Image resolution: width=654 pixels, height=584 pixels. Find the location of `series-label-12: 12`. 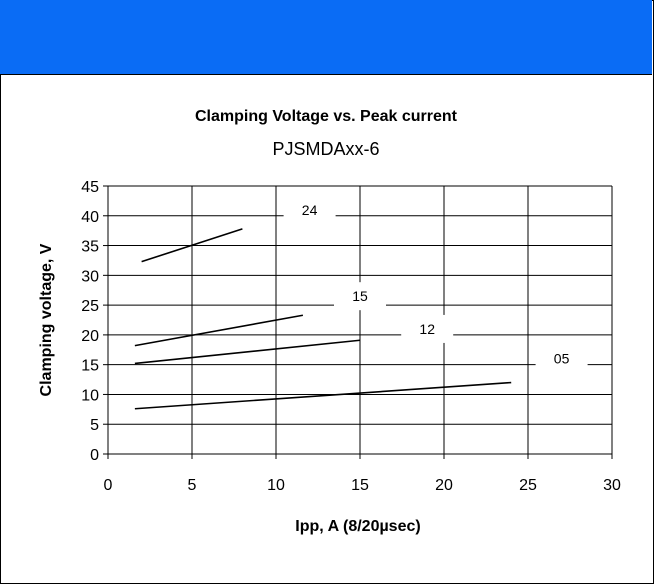

series-label-12: 12 is located at coordinates (427, 329).